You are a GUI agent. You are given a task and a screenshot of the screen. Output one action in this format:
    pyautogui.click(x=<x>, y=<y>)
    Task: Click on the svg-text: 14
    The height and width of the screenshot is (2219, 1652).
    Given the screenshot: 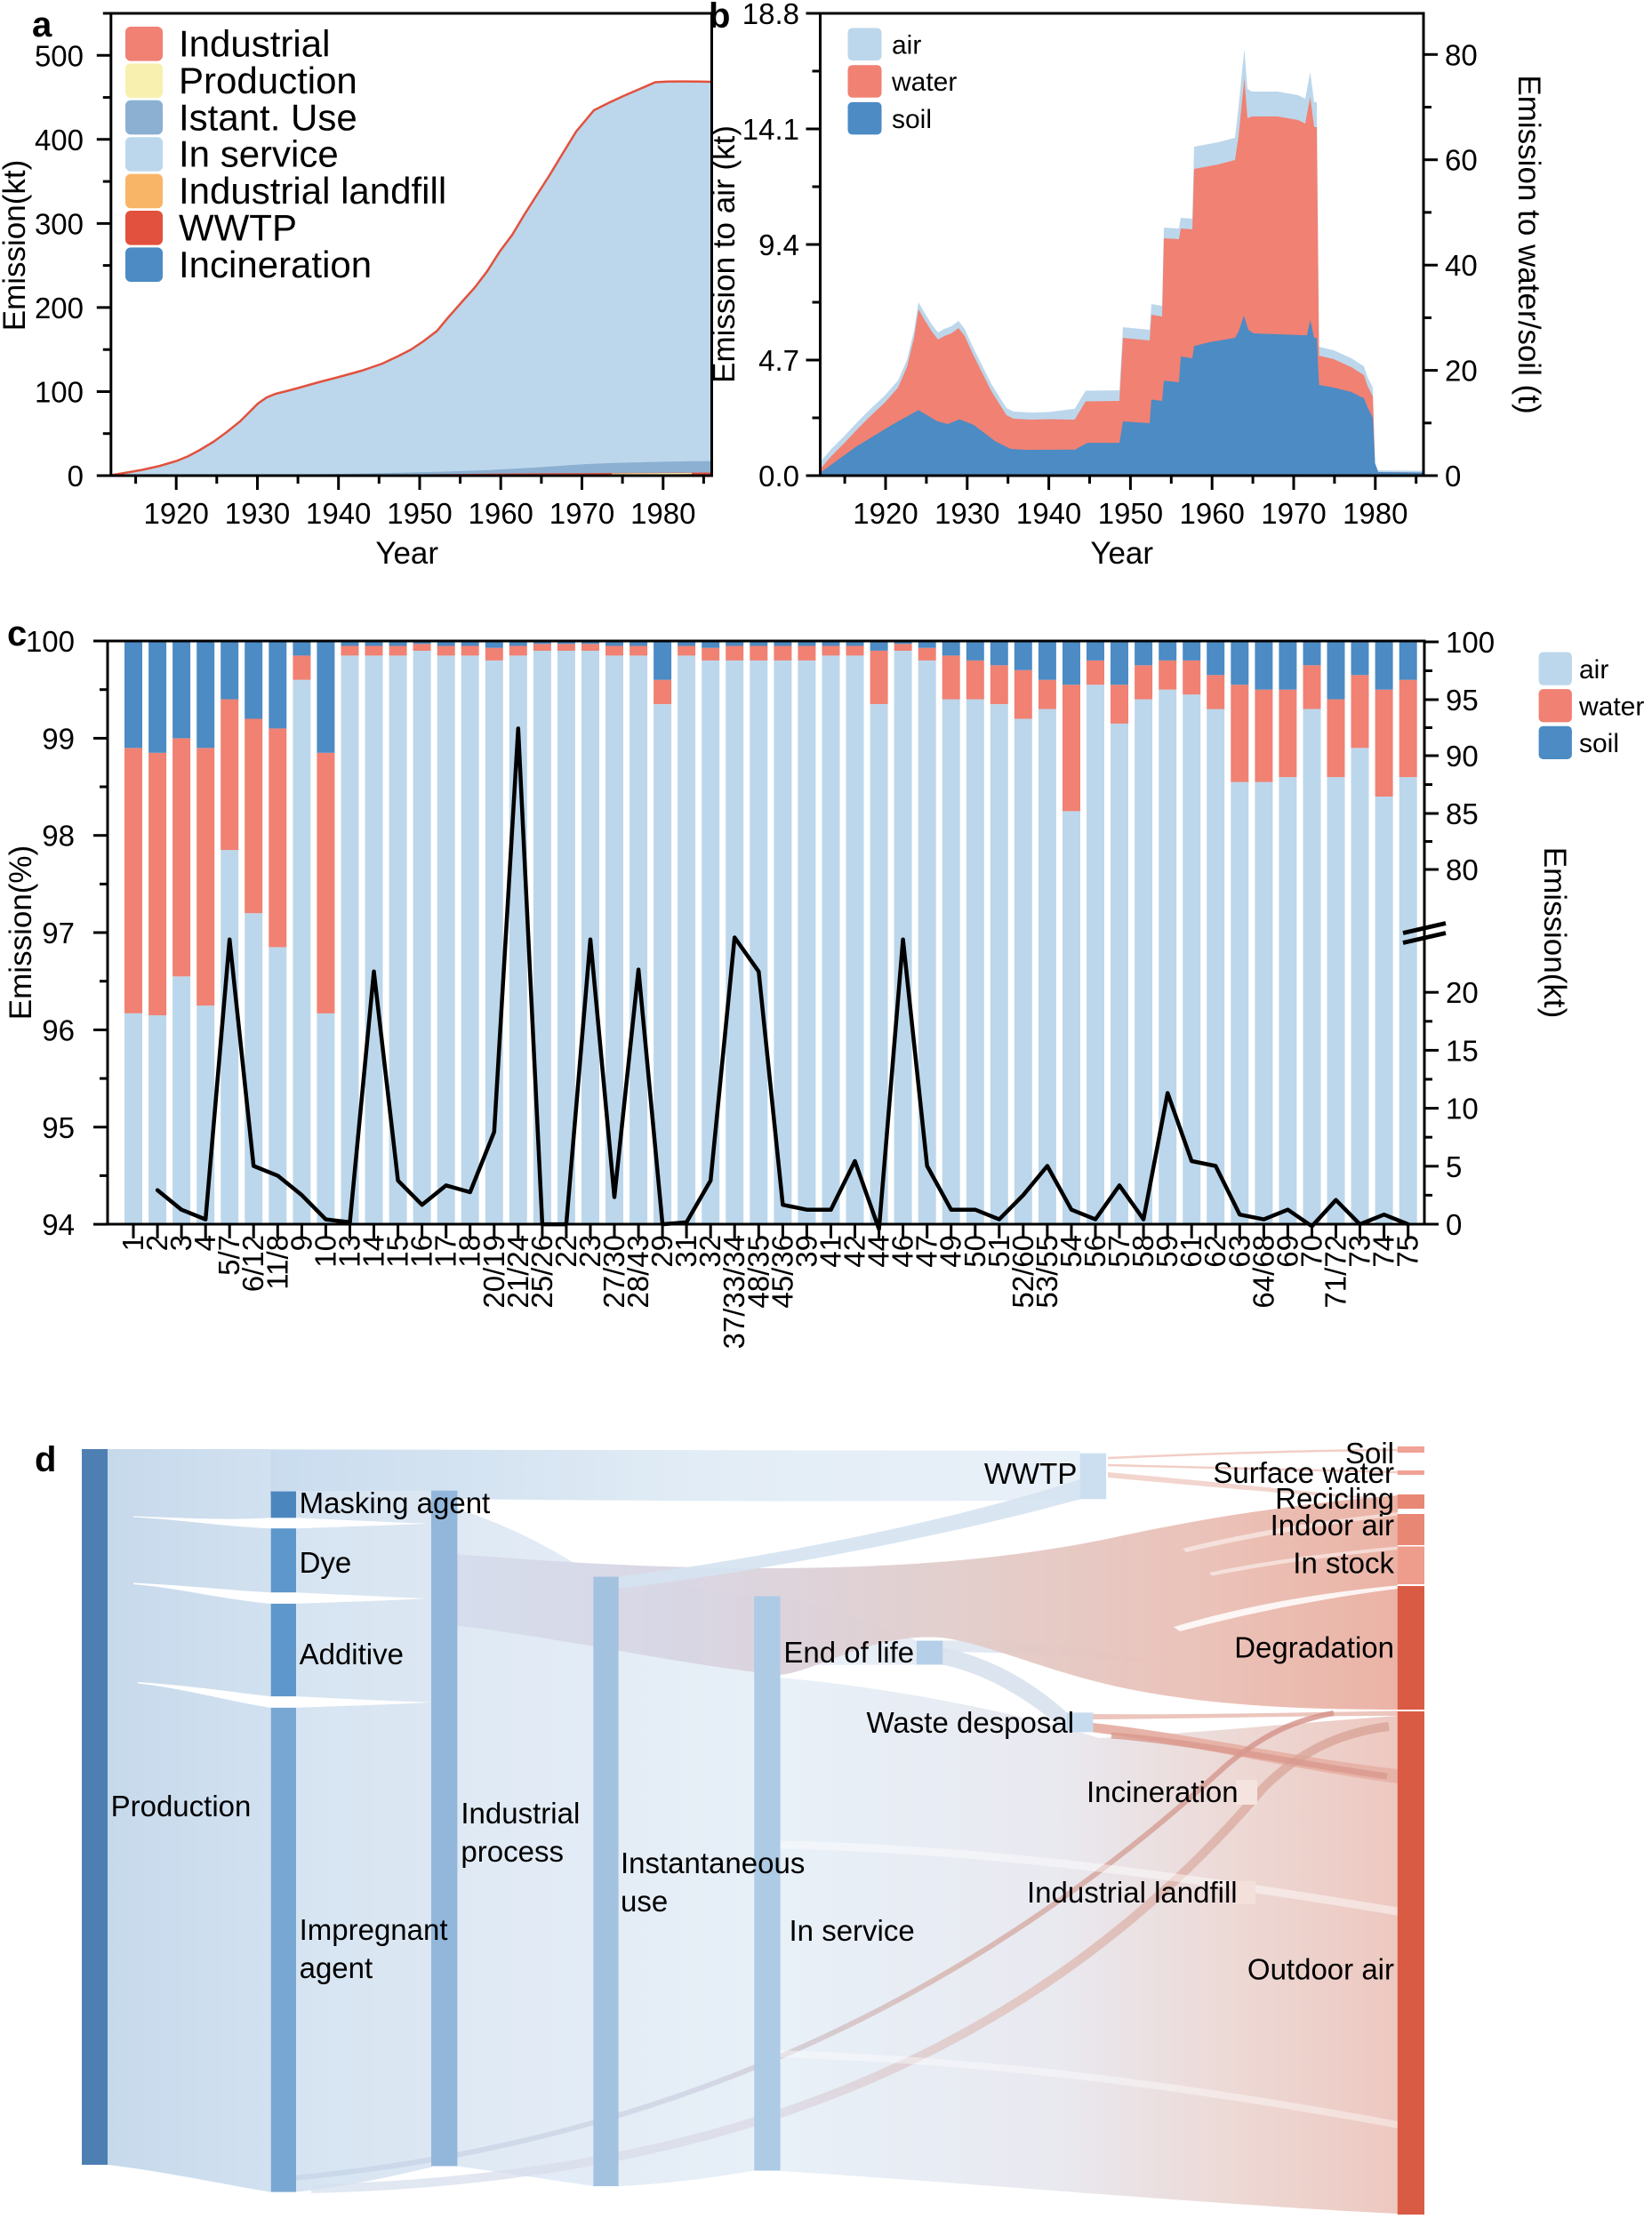 What is the action you would take?
    pyautogui.click(x=374, y=1251)
    